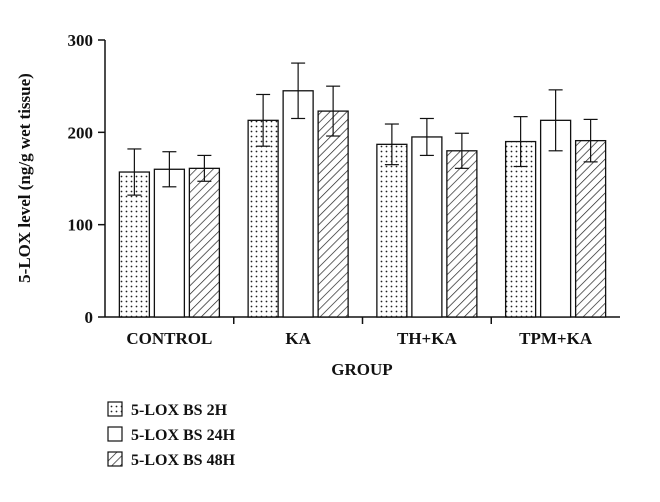  I want to click on legend-label: 5-LOX BS 24H, so click(183, 435).